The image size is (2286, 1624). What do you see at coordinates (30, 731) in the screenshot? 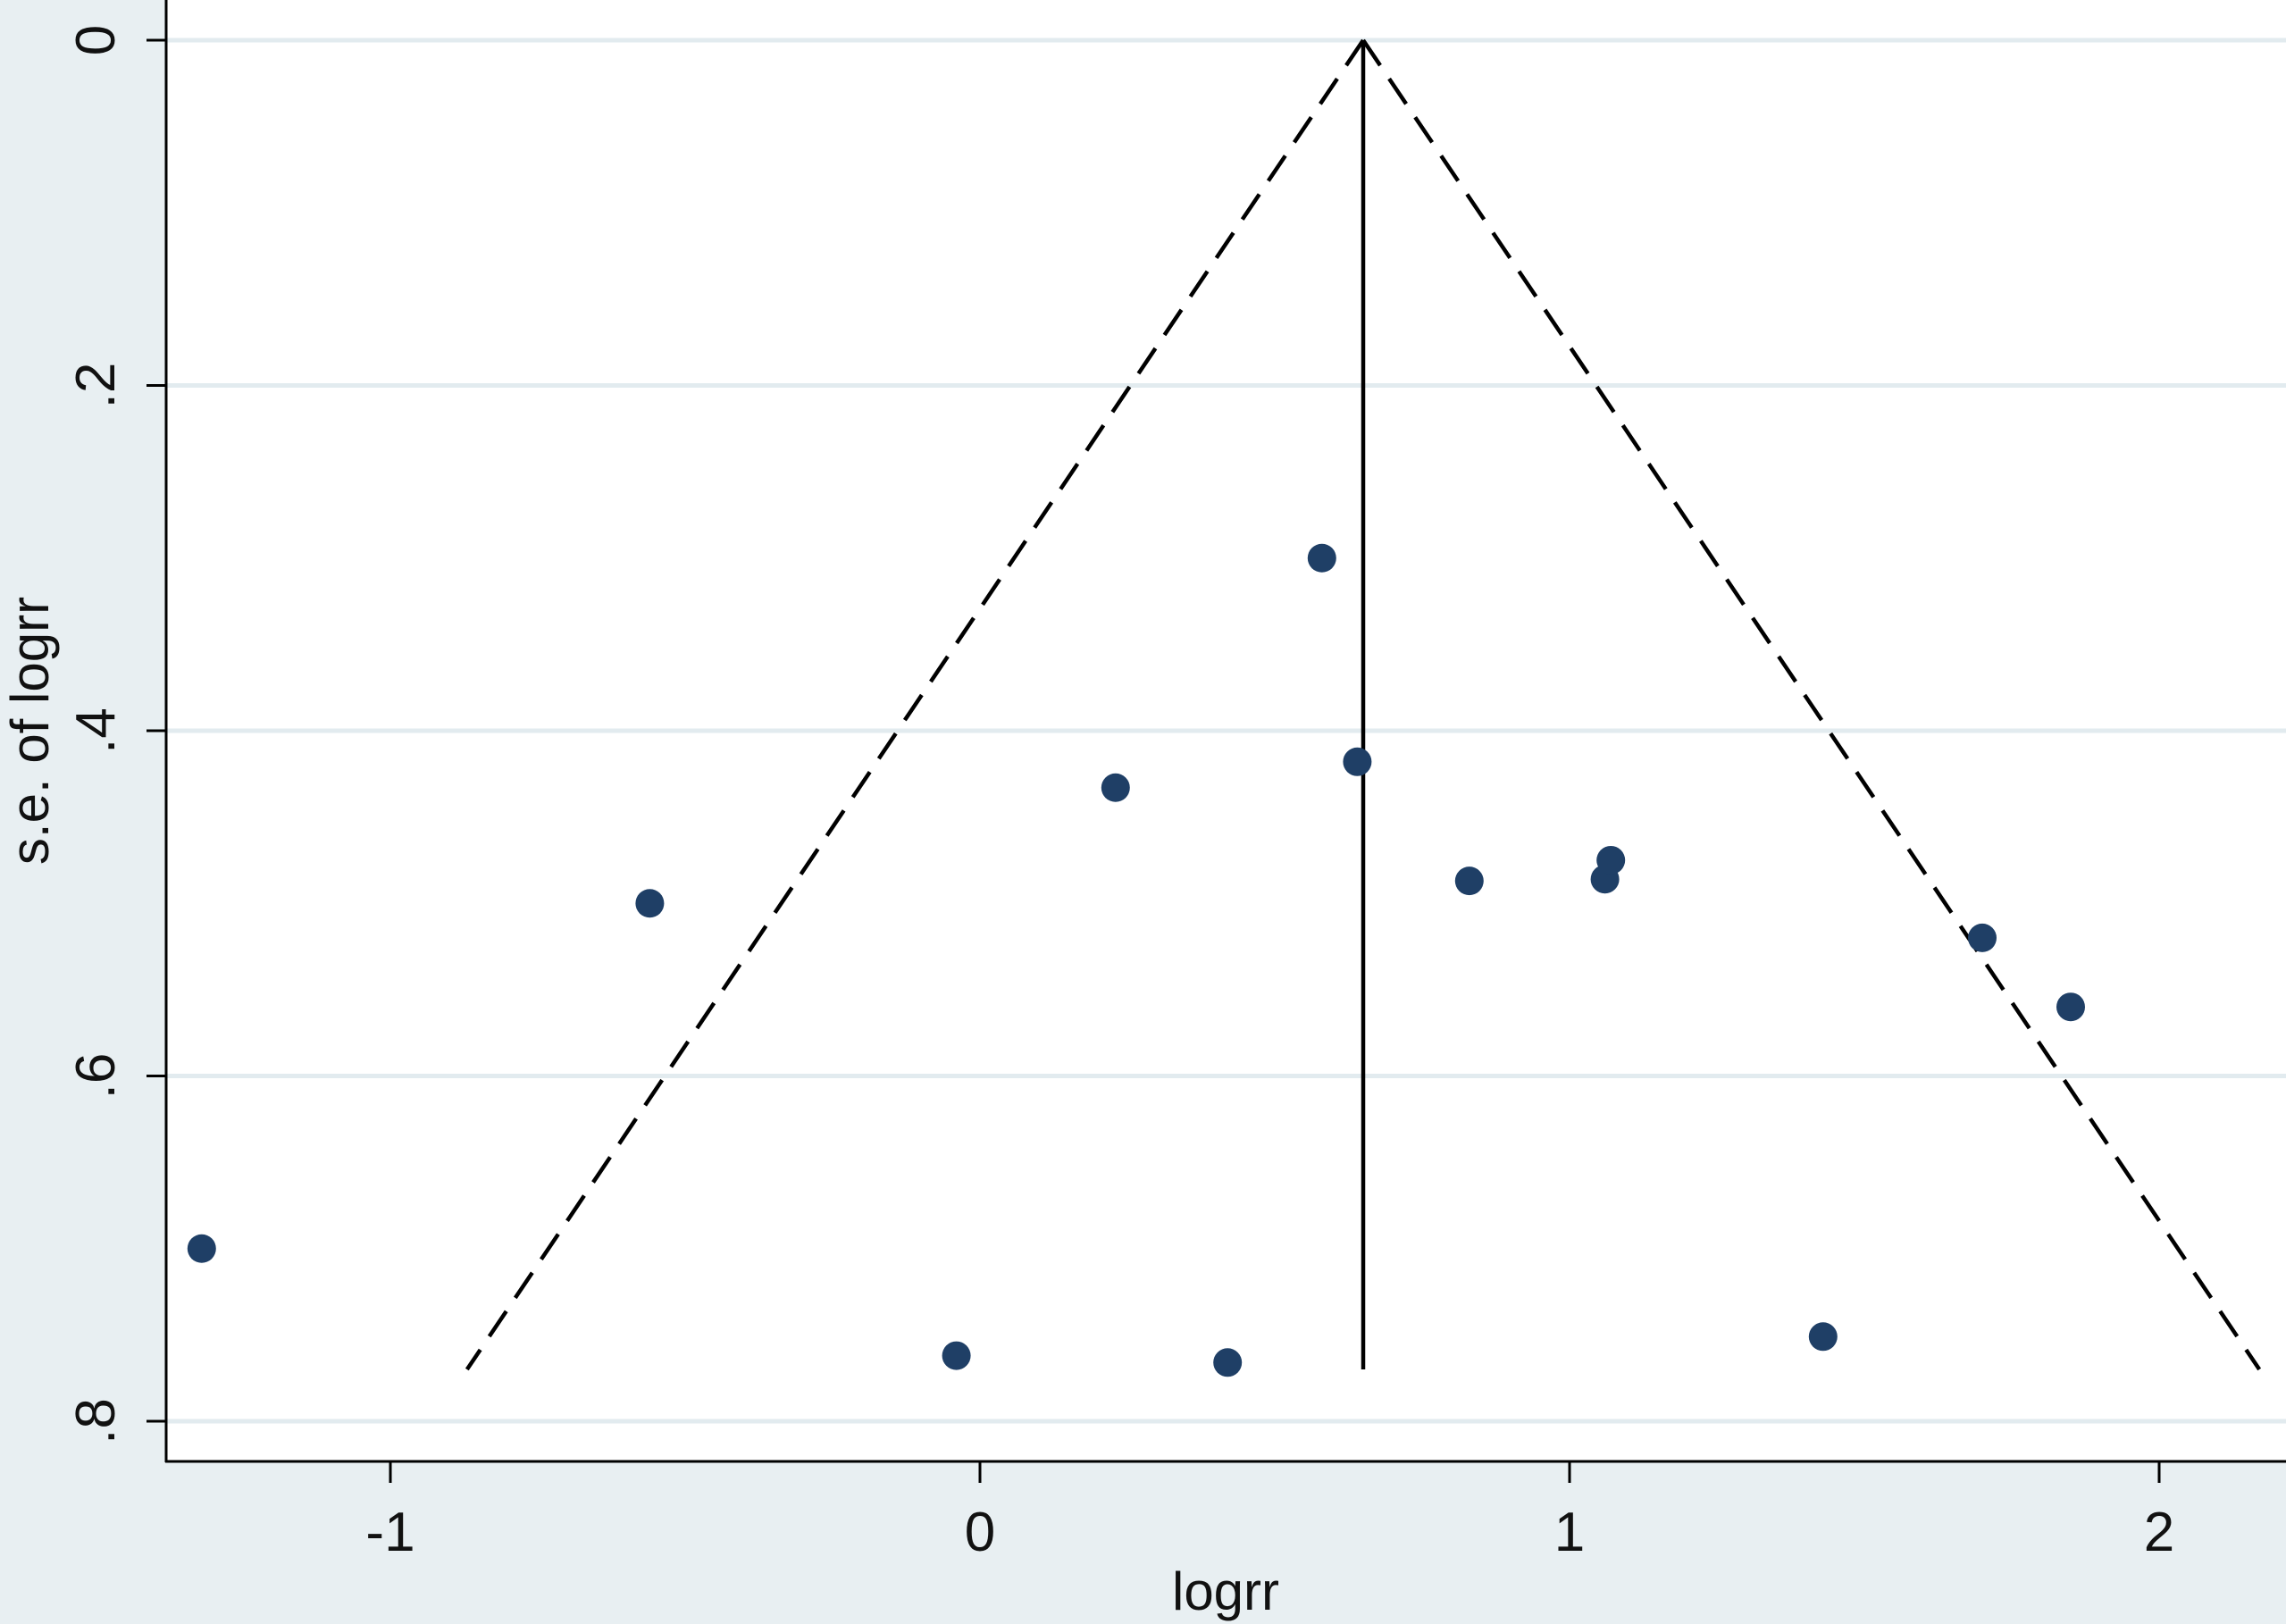
I see `y-axis-title: s.e. of logrr` at bounding box center [30, 731].